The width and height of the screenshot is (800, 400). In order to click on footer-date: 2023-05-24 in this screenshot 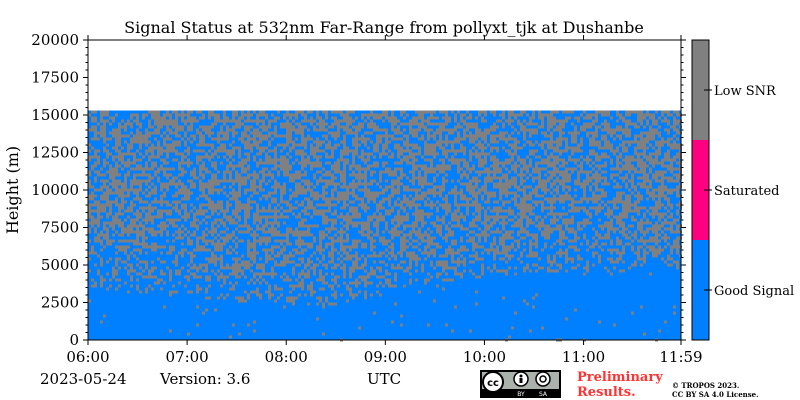, I will do `click(83, 379)`.